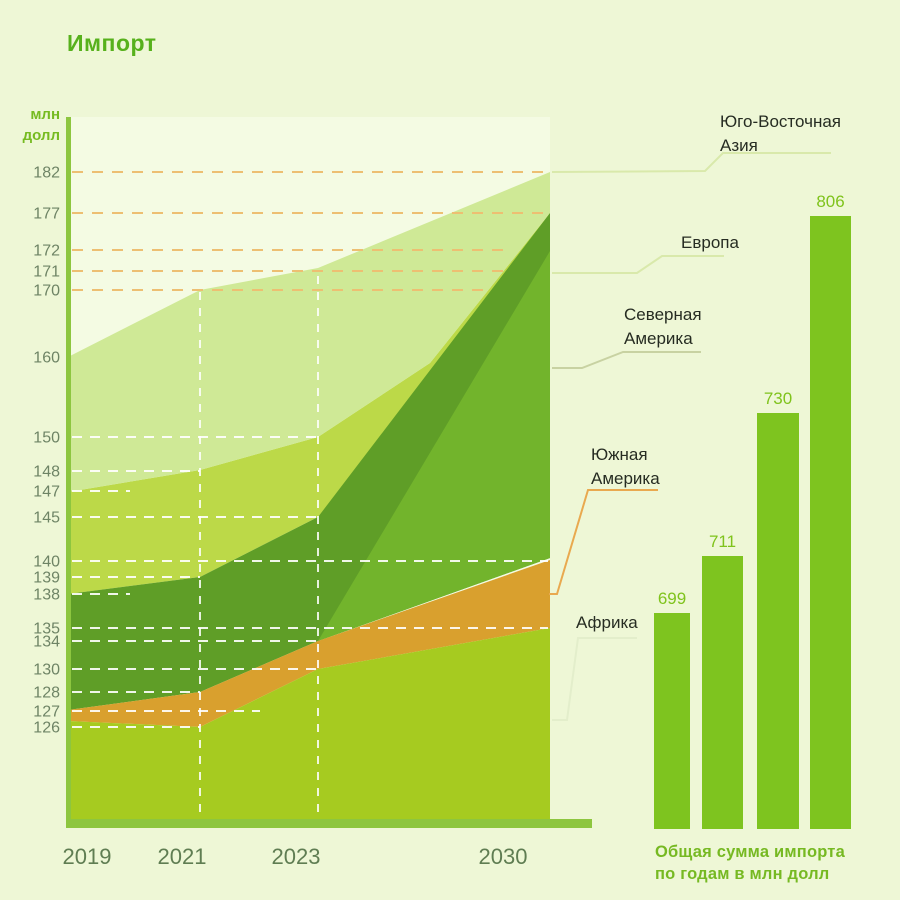 The image size is (900, 900). Describe the element at coordinates (46, 562) in the screenshot. I see `y-tick-label: 140` at that location.